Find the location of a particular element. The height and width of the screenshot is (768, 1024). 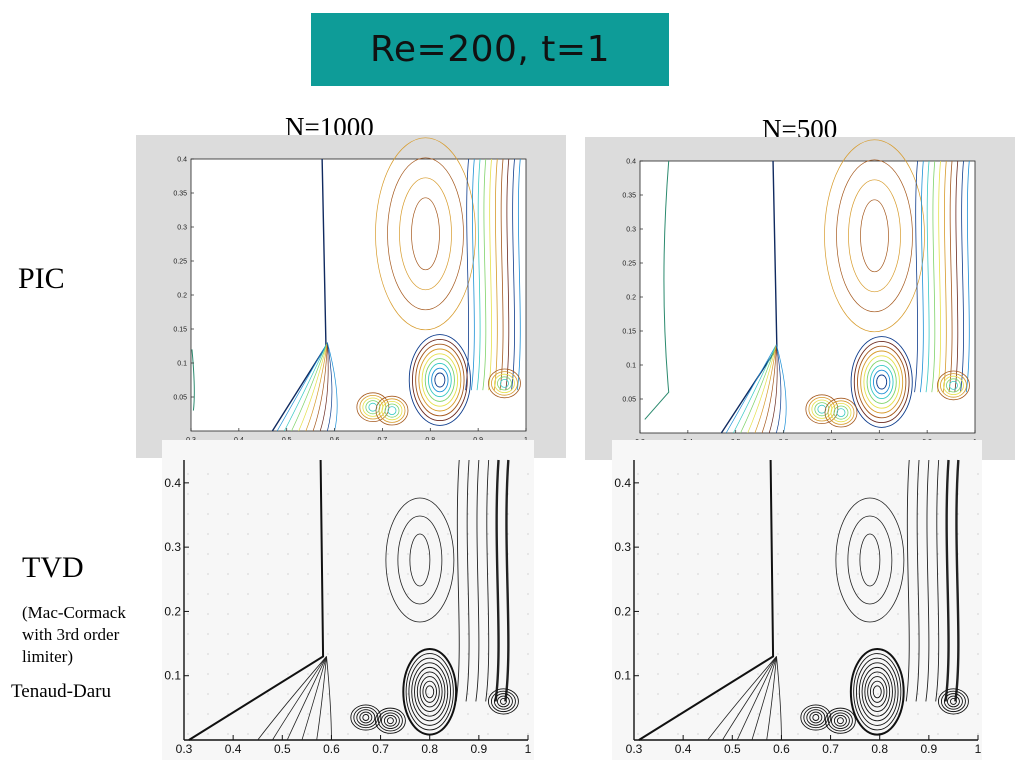

slide-title: Re=200, t=1 is located at coordinates (490, 49).